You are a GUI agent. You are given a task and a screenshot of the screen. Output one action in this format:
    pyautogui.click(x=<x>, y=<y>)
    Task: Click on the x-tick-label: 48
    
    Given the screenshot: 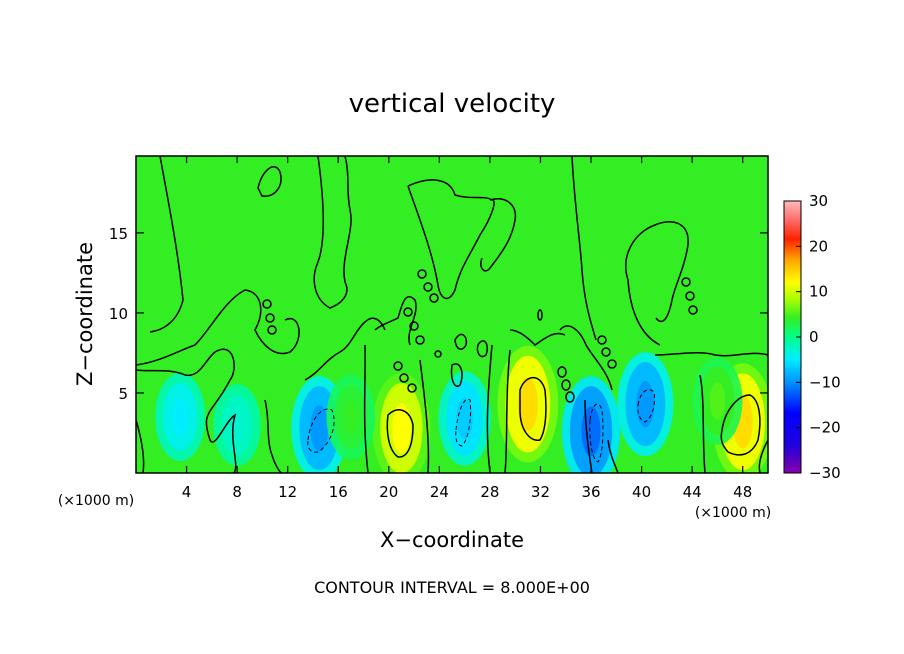 What is the action you would take?
    pyautogui.click(x=742, y=492)
    